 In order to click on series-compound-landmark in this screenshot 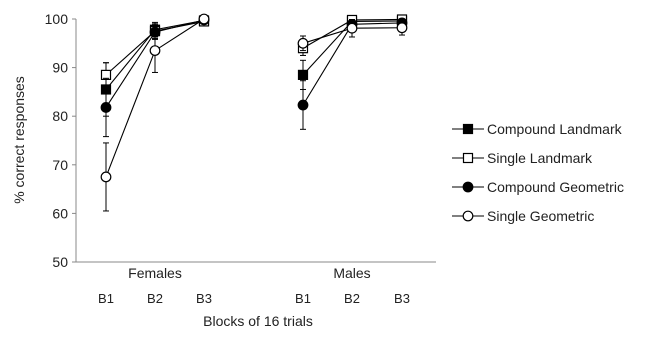, I will do `click(254, 66)`.